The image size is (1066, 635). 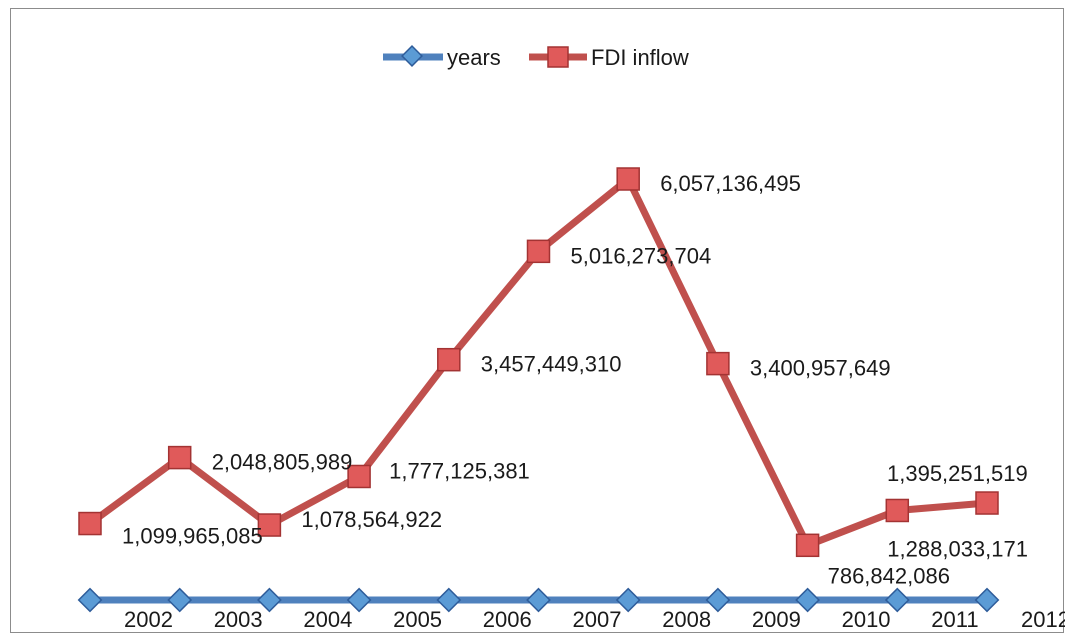 I want to click on legend-fdi-marker, so click(x=558, y=57).